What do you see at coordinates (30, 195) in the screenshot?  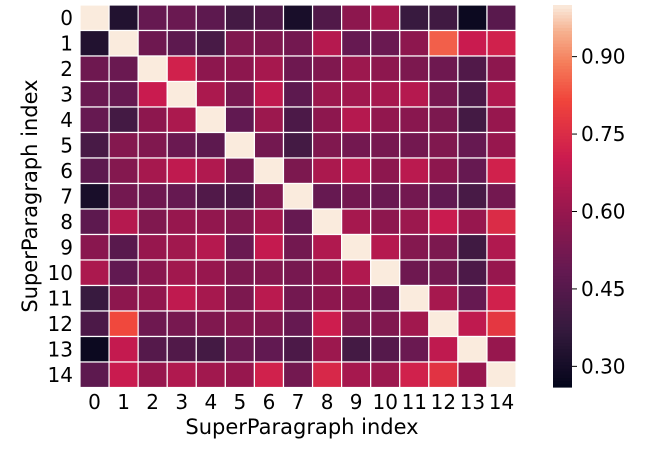 I see `y-axis-label: SuperParagraph index` at bounding box center [30, 195].